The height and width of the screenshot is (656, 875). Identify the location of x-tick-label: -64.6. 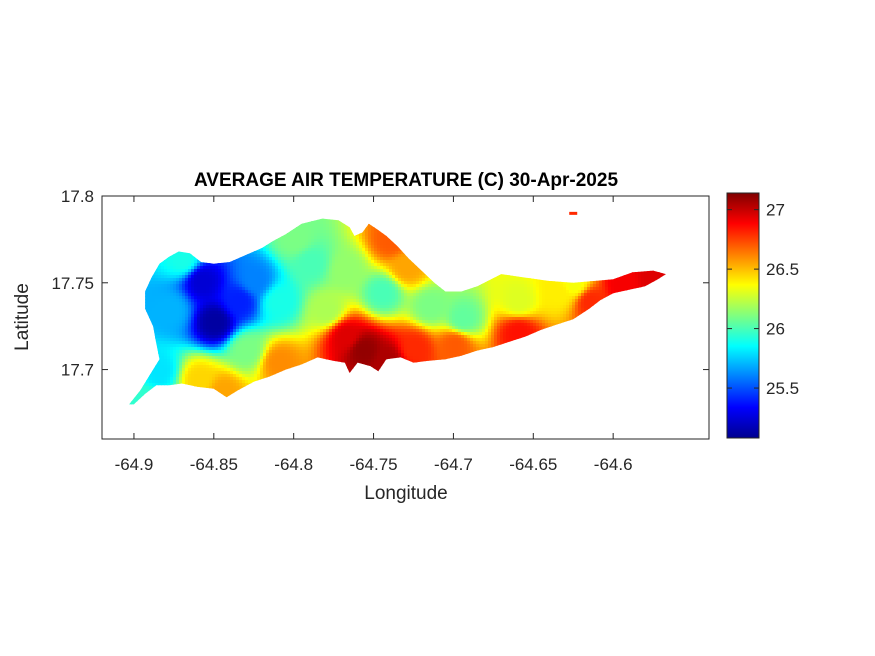
(613, 464).